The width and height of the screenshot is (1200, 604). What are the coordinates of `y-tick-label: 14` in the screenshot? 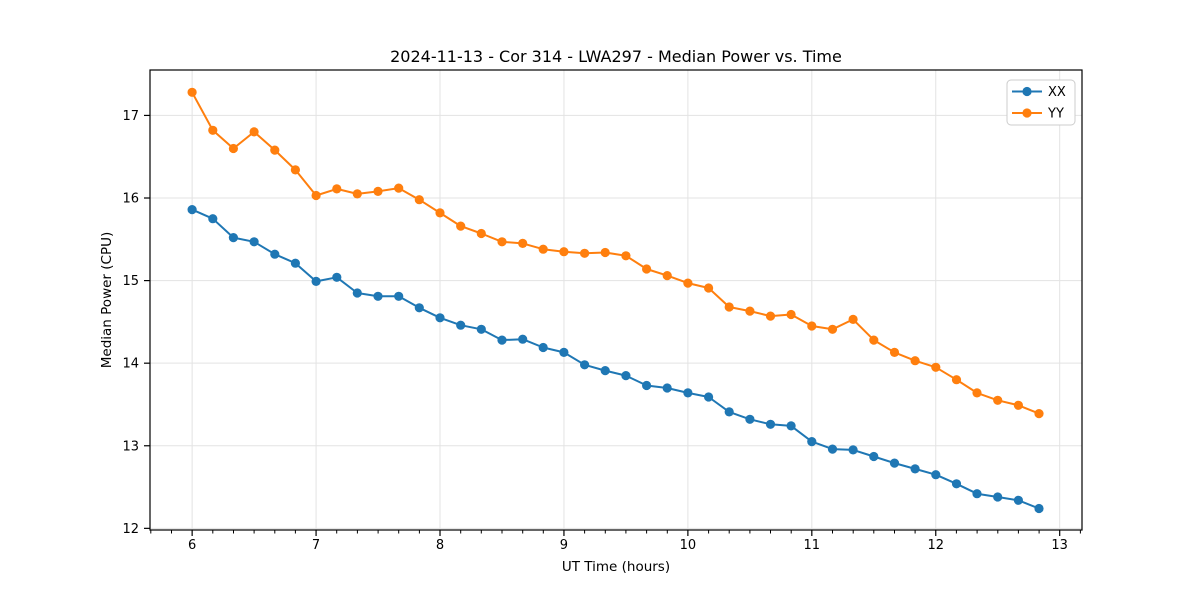 It's located at (130, 364).